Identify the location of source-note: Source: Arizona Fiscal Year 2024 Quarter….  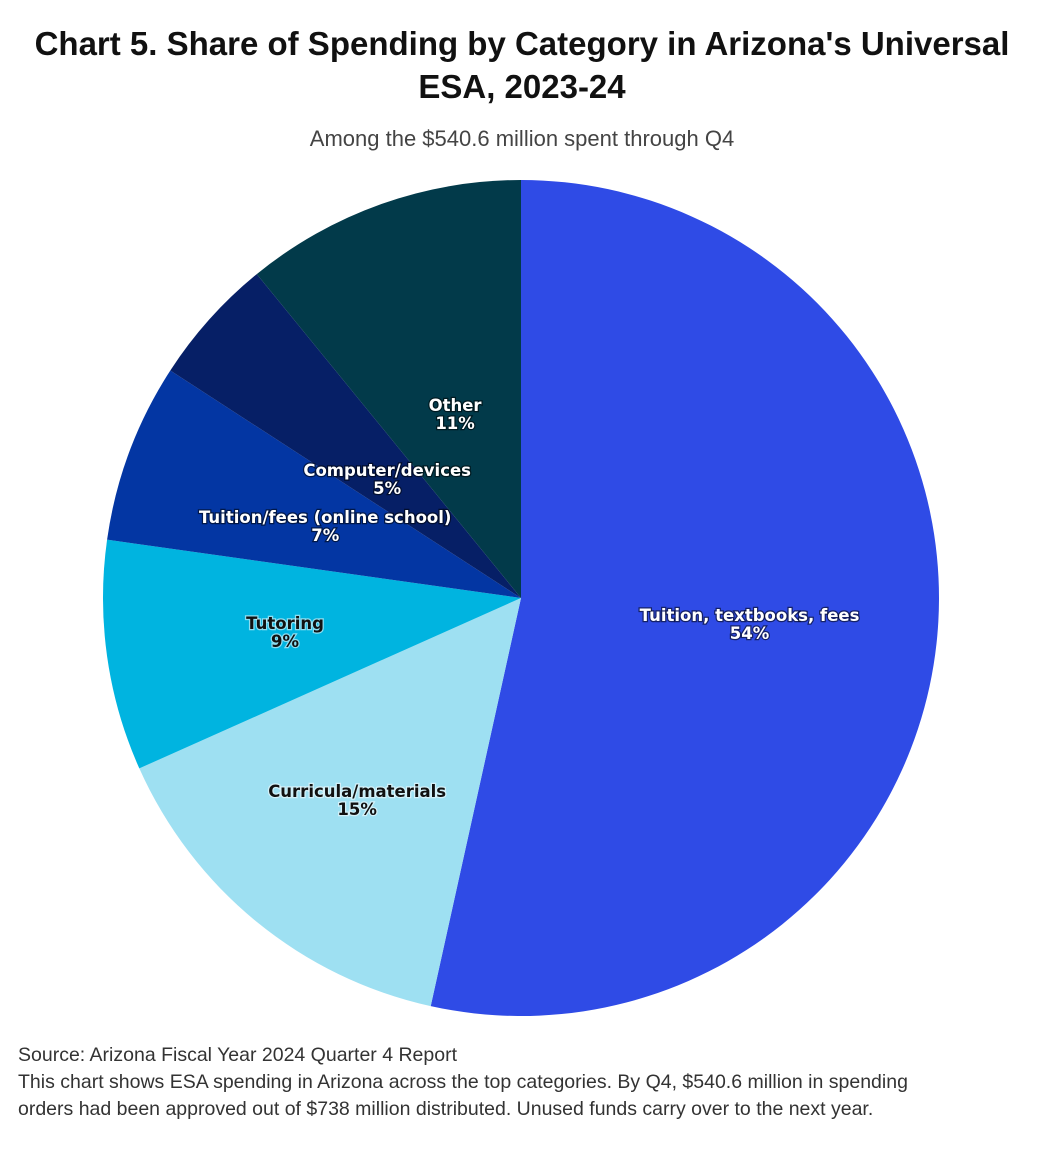
(237, 1055).